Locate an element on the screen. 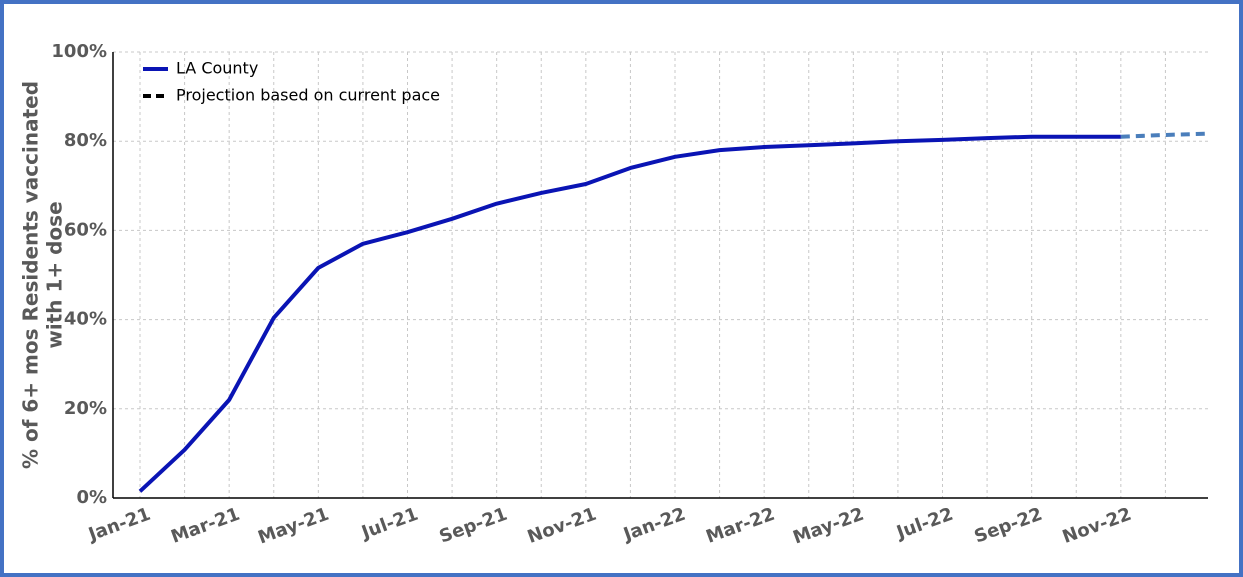  y-tick-label: 100% is located at coordinates (79, 51).